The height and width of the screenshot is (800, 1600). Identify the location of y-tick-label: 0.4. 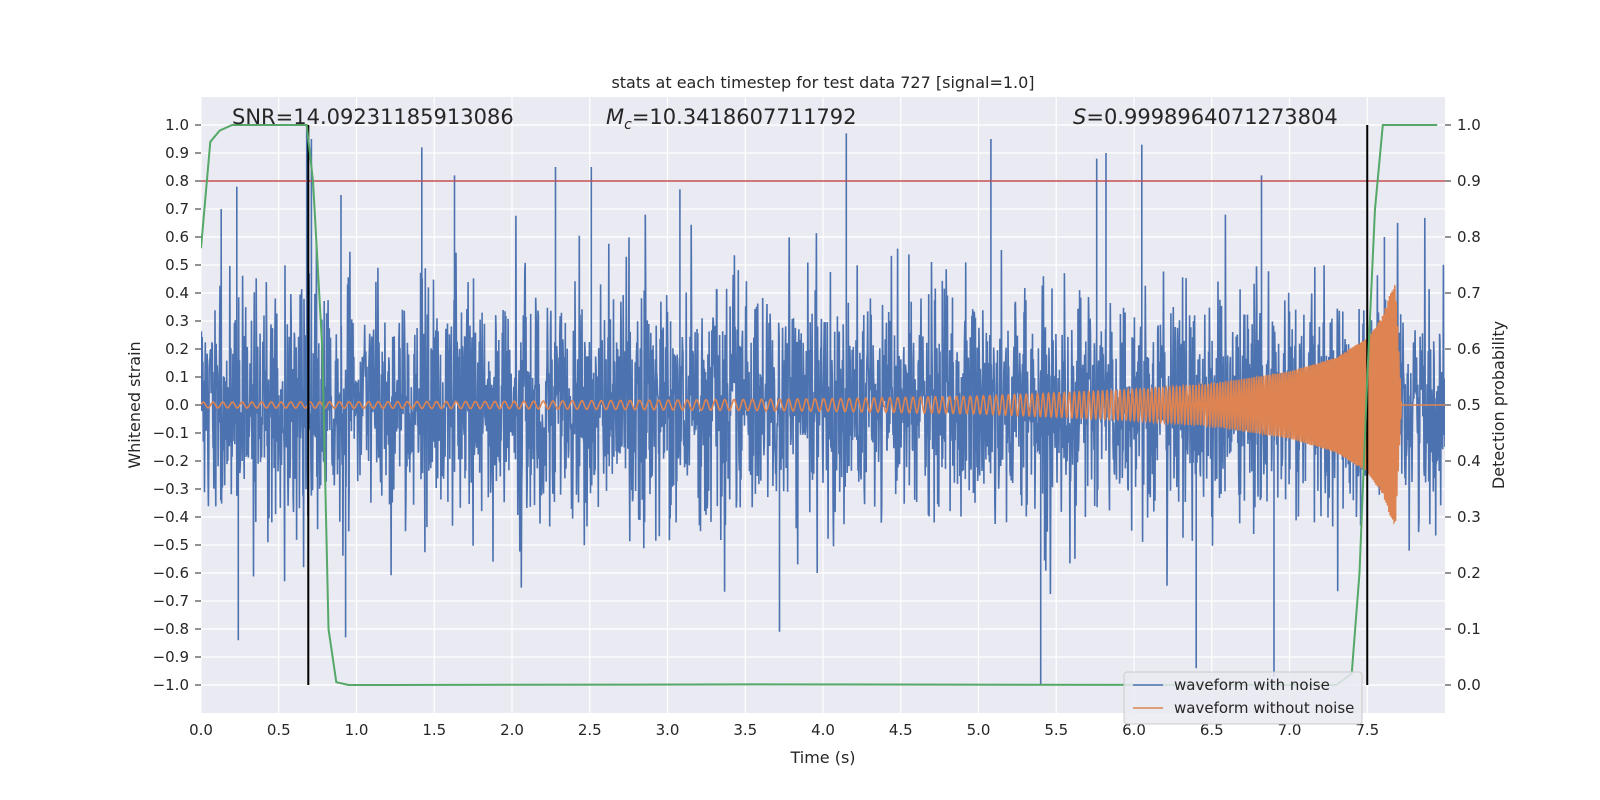
(177, 293).